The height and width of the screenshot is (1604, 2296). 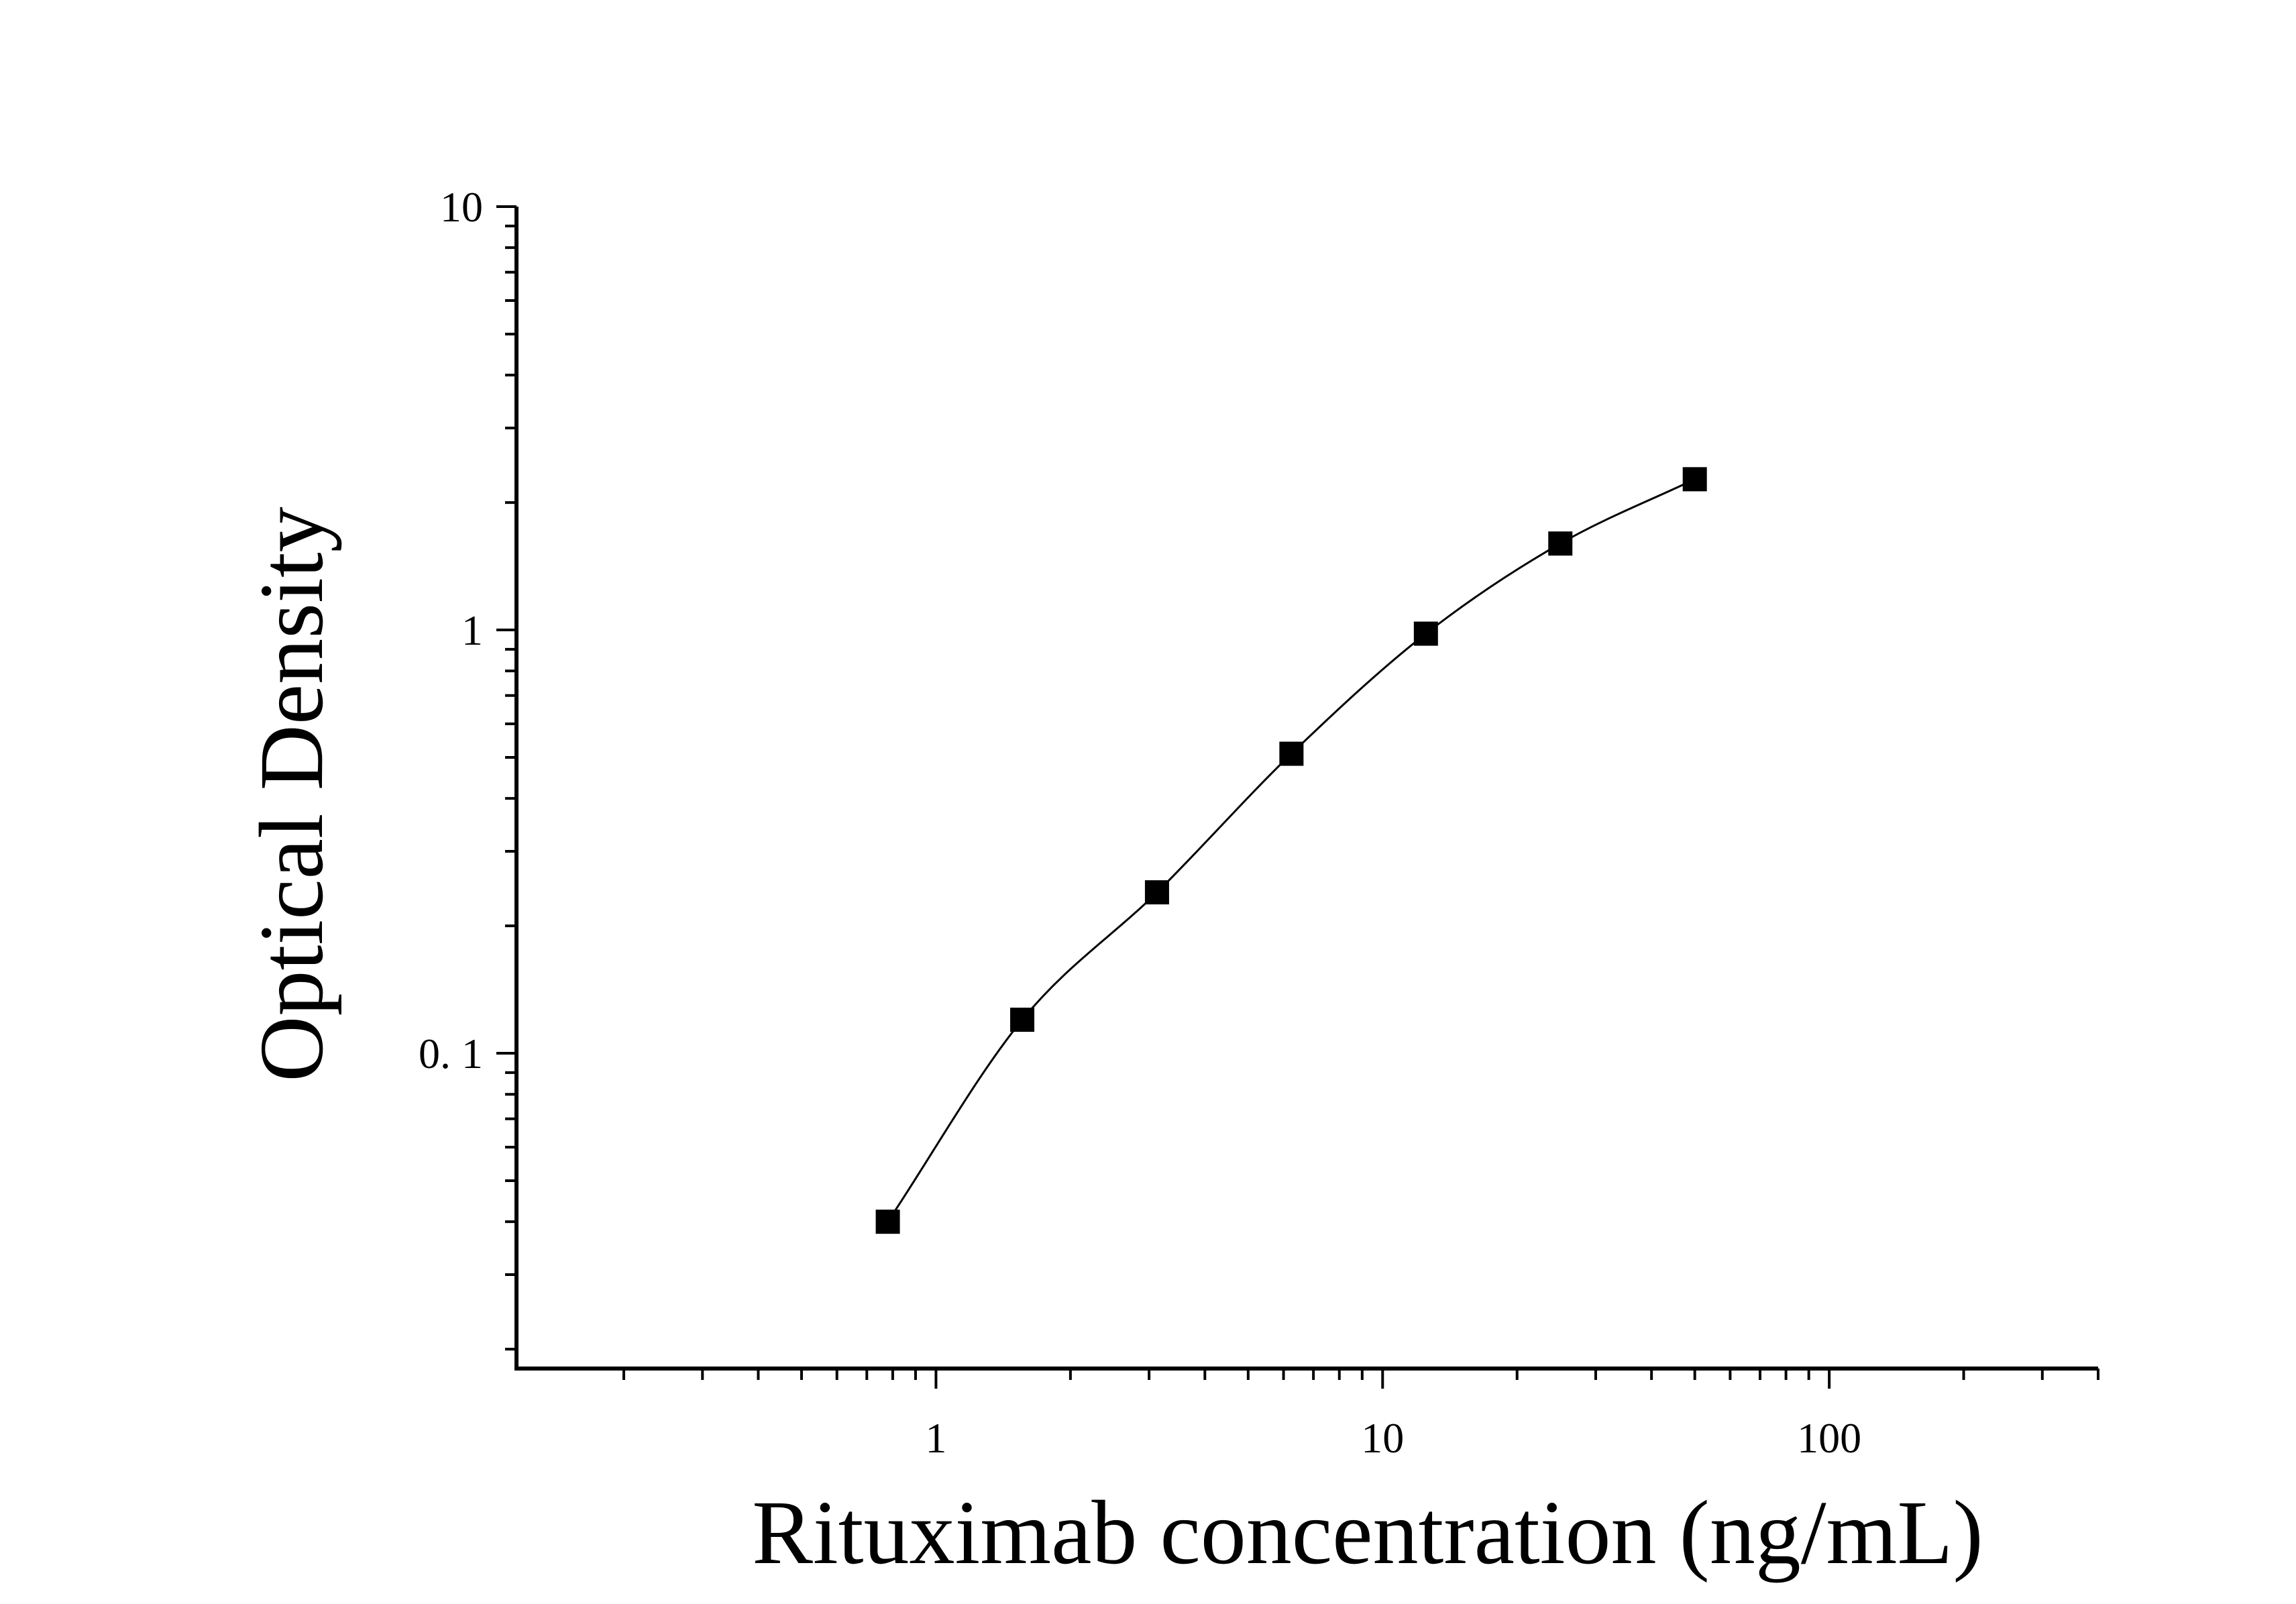 What do you see at coordinates (1382, 1438) in the screenshot?
I see `x-tick-label: 10` at bounding box center [1382, 1438].